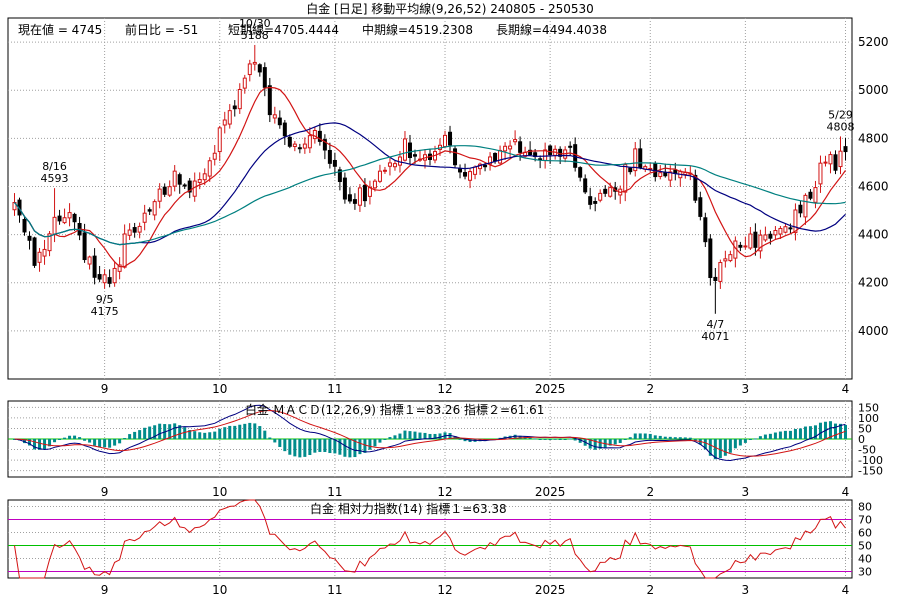  Describe the element at coordinates (408, 508) in the screenshot. I see `rsi-title: 白金 相対力指数(14) 指標１=63.38` at that location.